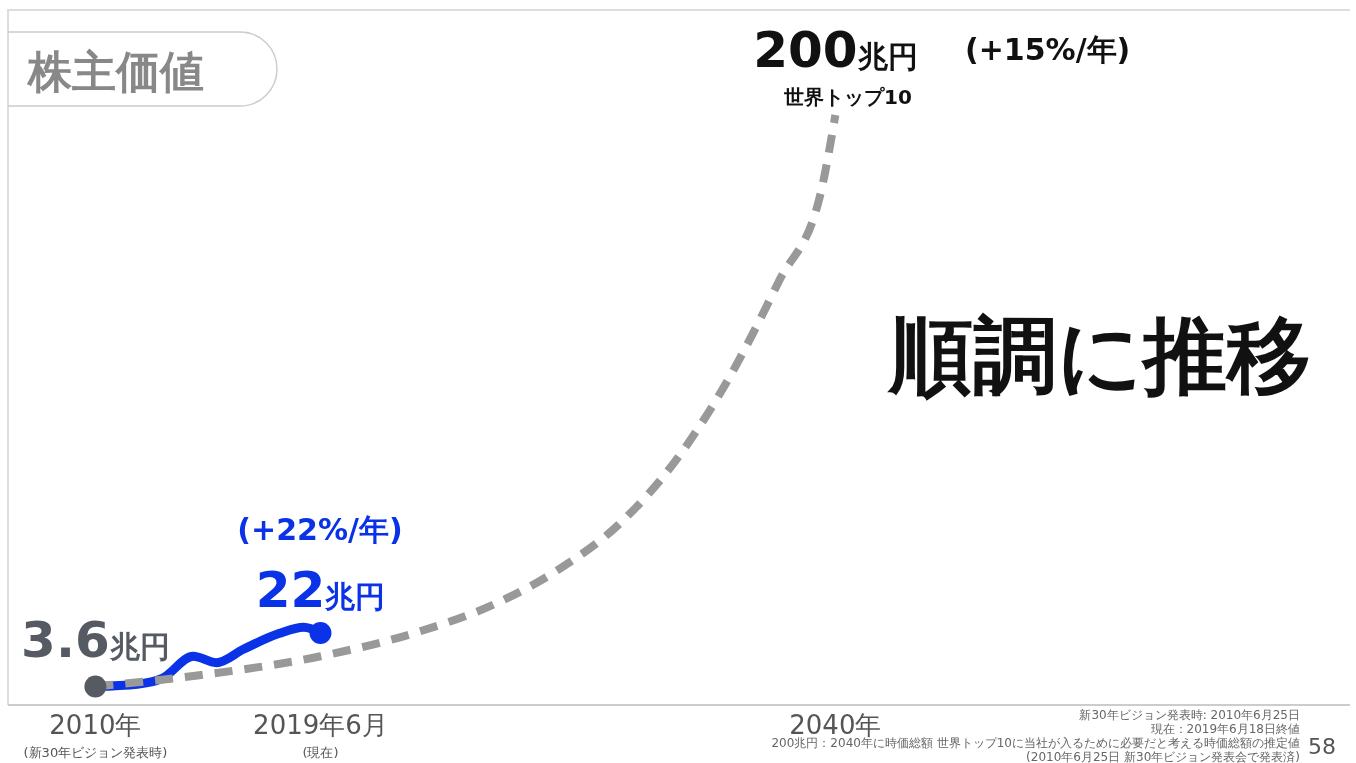 This screenshot has width=1356, height=763. I want to click on data-label: 200兆円, so click(835, 50).